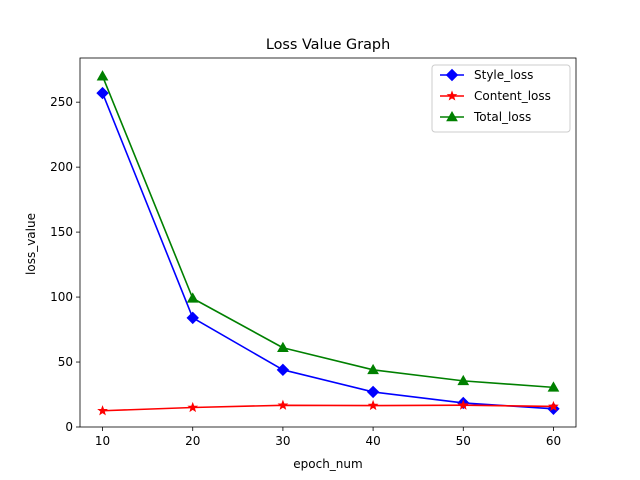  What do you see at coordinates (327, 464) in the screenshot?
I see `x-axis-label: epoch_num` at bounding box center [327, 464].